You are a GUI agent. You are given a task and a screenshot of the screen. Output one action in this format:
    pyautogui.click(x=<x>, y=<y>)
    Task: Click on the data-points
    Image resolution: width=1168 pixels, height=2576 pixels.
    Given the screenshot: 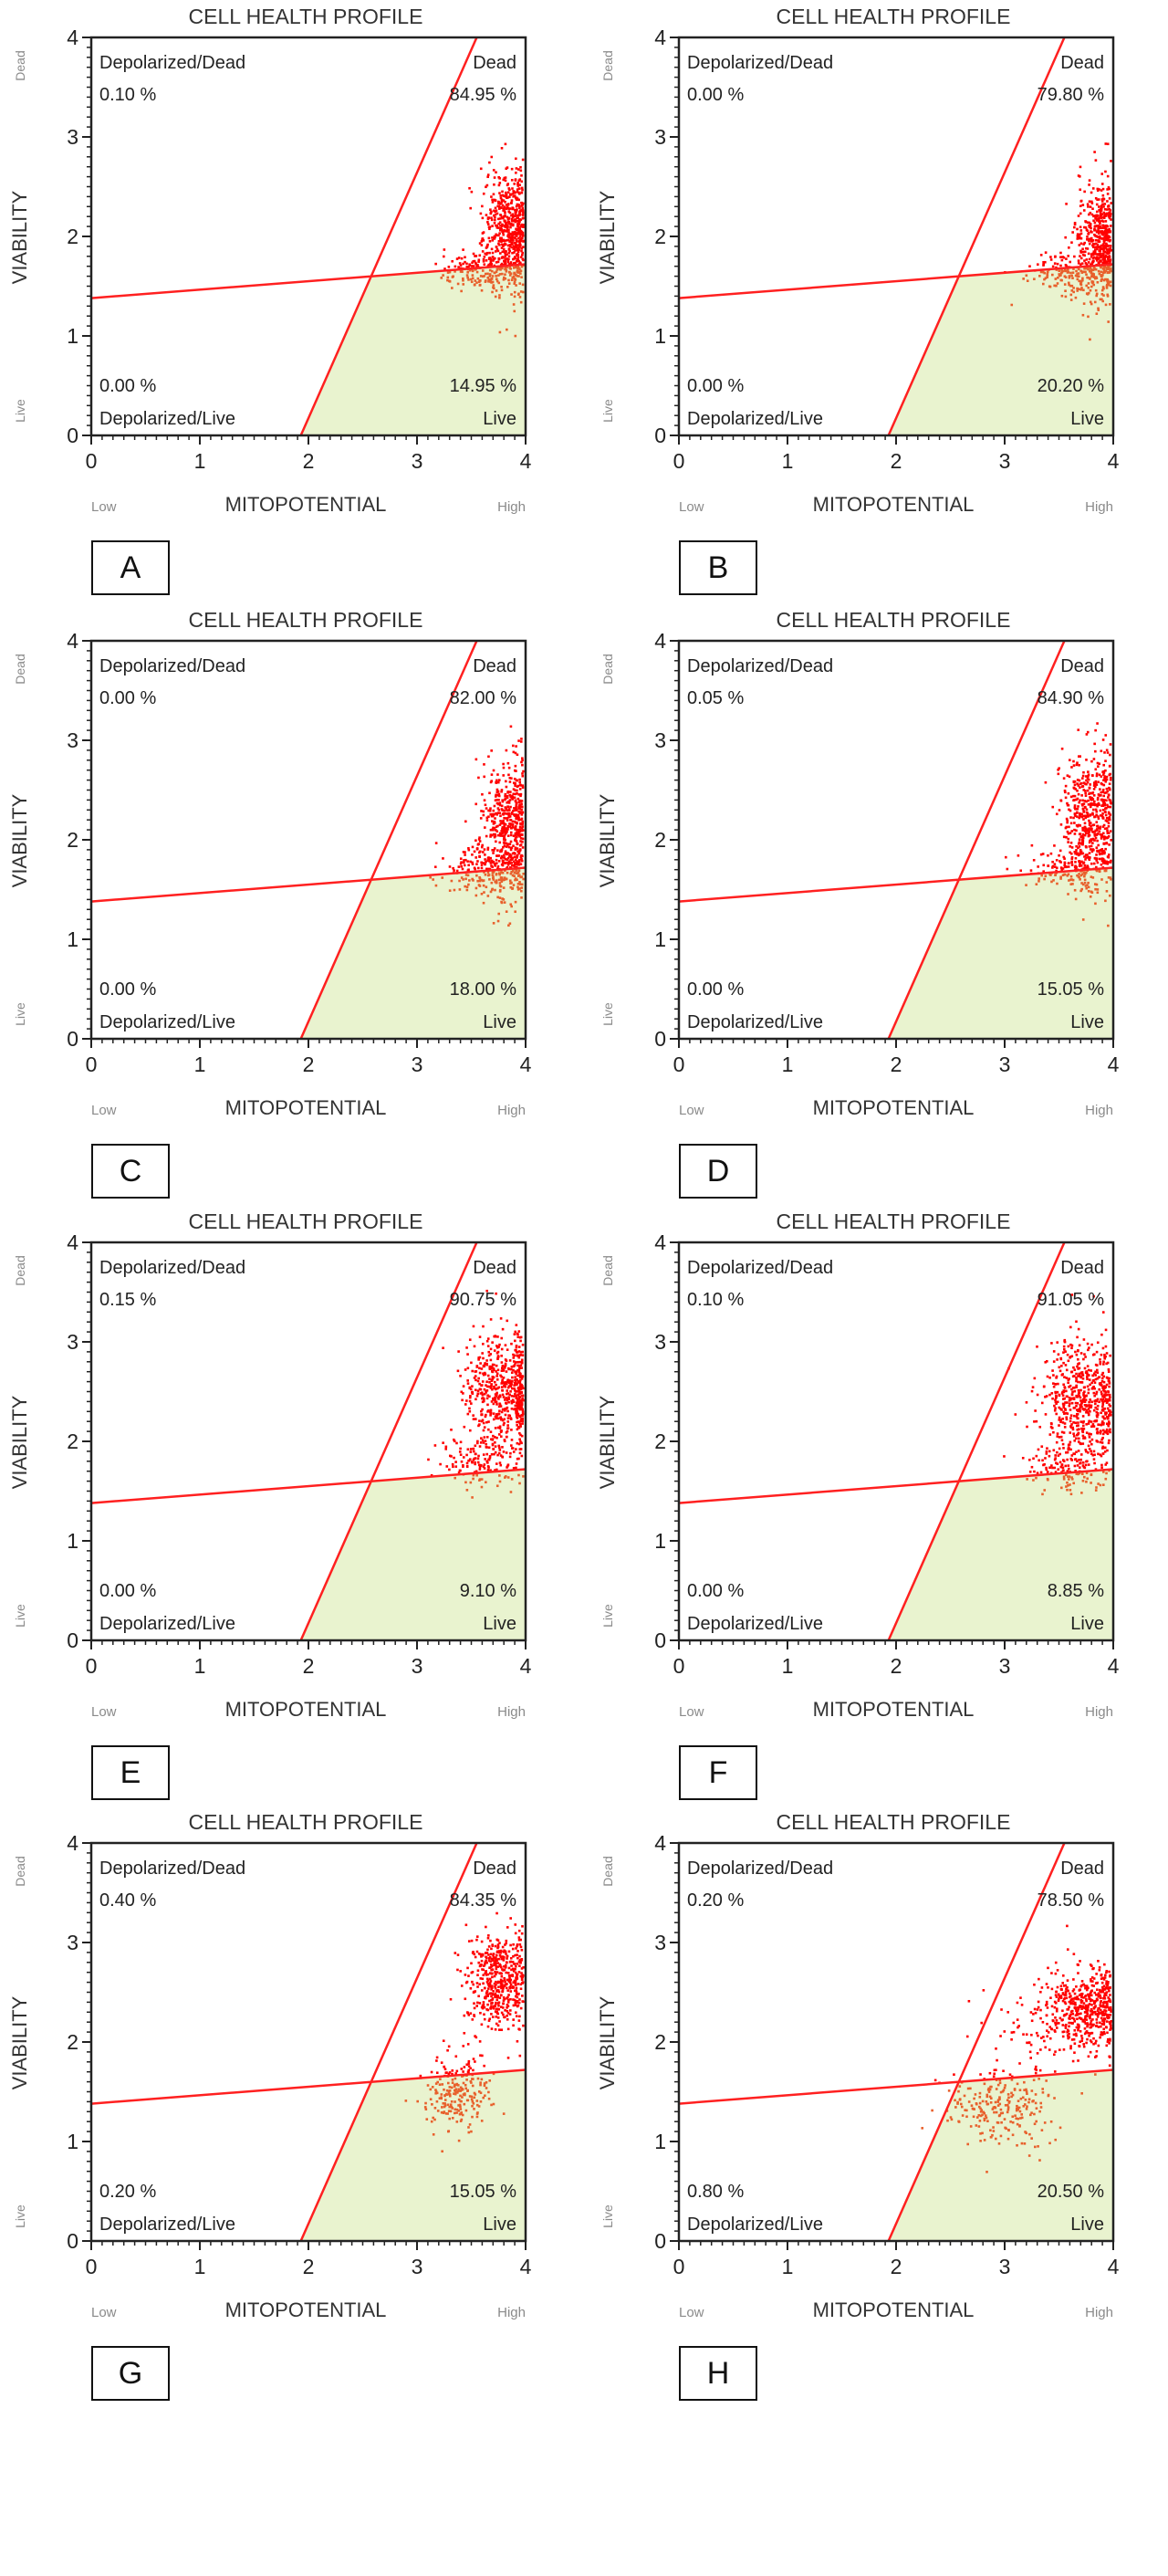 What is the action you would take?
    pyautogui.click(x=1058, y=241)
    